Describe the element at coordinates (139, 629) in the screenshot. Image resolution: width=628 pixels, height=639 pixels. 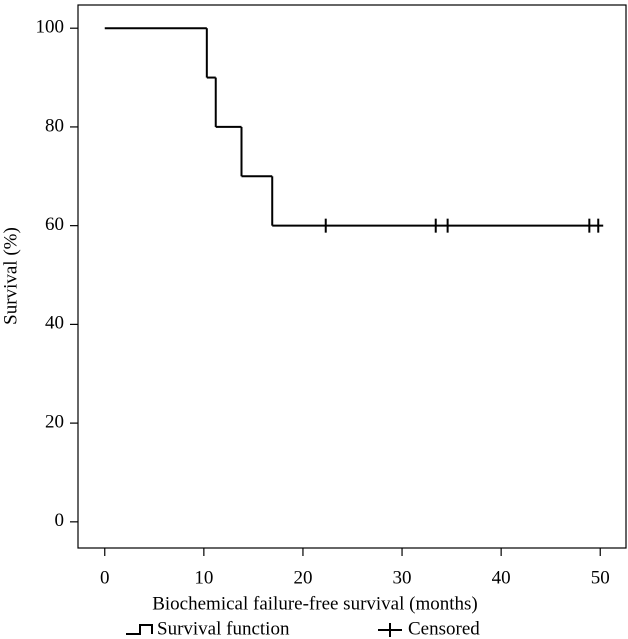
I see `legend-icon-step` at that location.